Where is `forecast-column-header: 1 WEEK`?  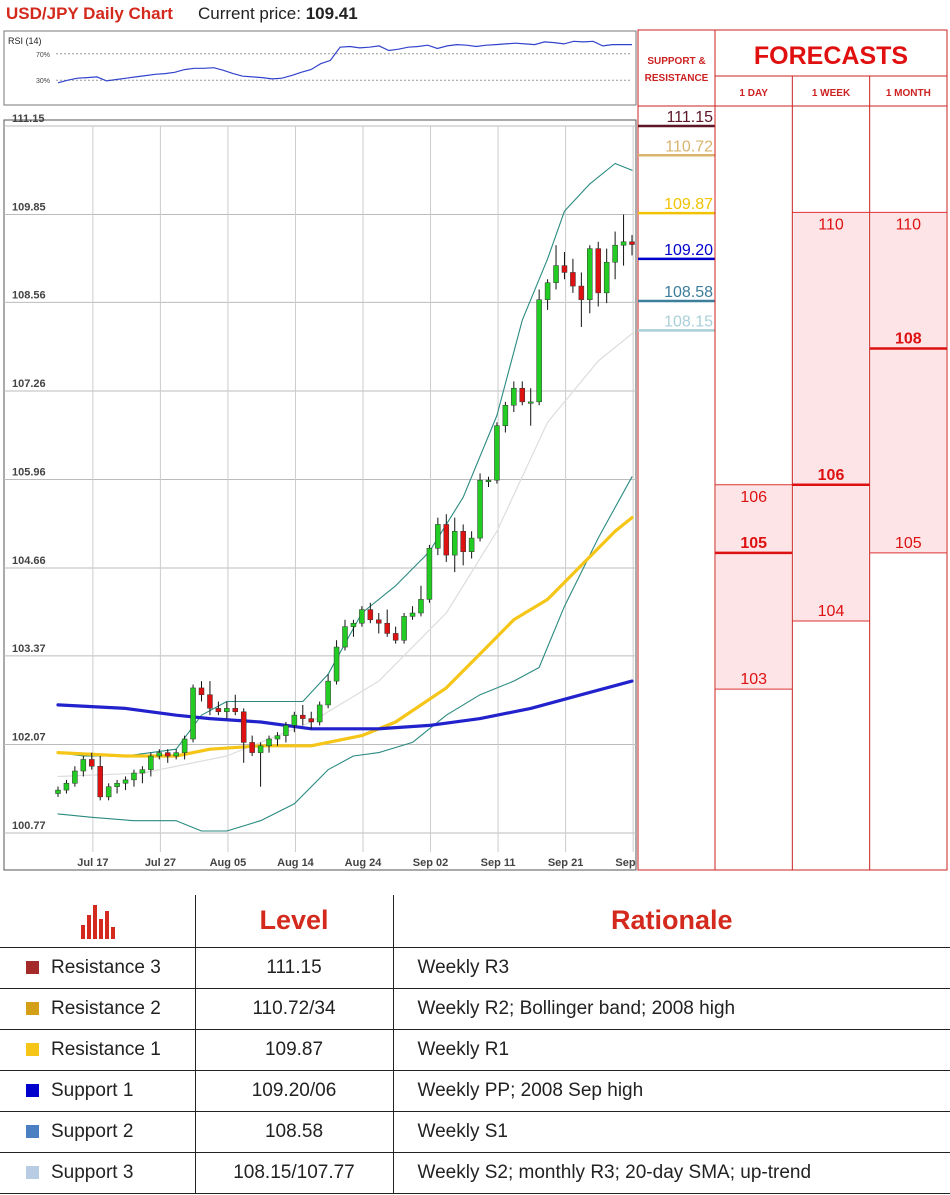 forecast-column-header: 1 WEEK is located at coordinates (831, 93).